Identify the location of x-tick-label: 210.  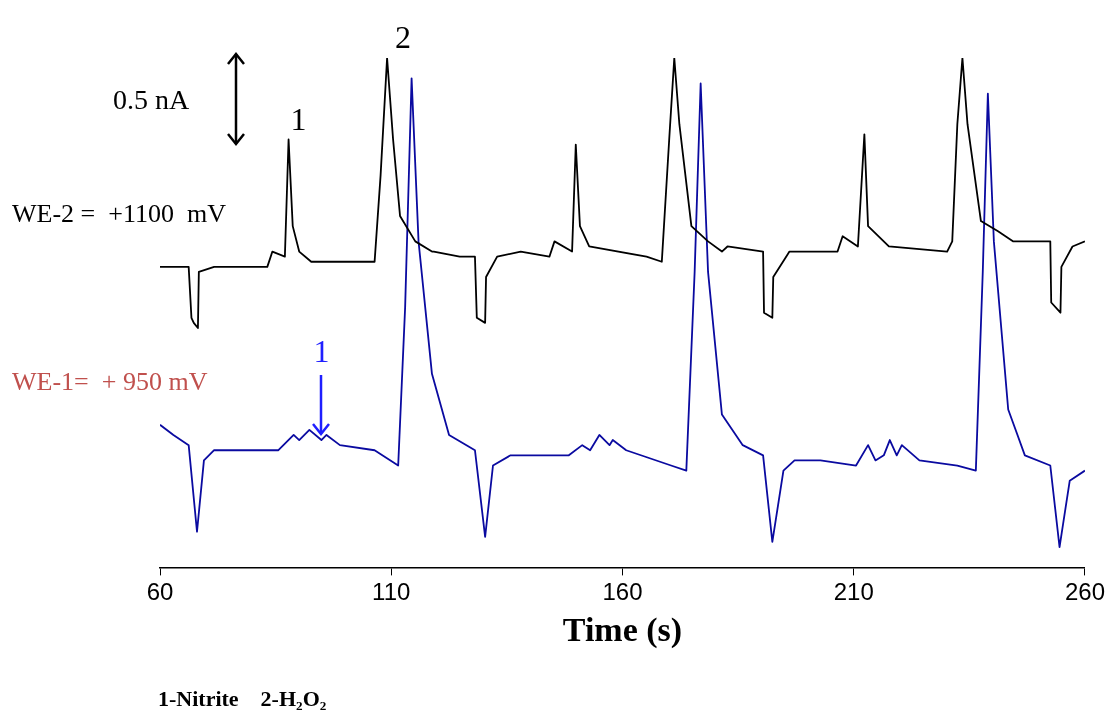
(853, 592).